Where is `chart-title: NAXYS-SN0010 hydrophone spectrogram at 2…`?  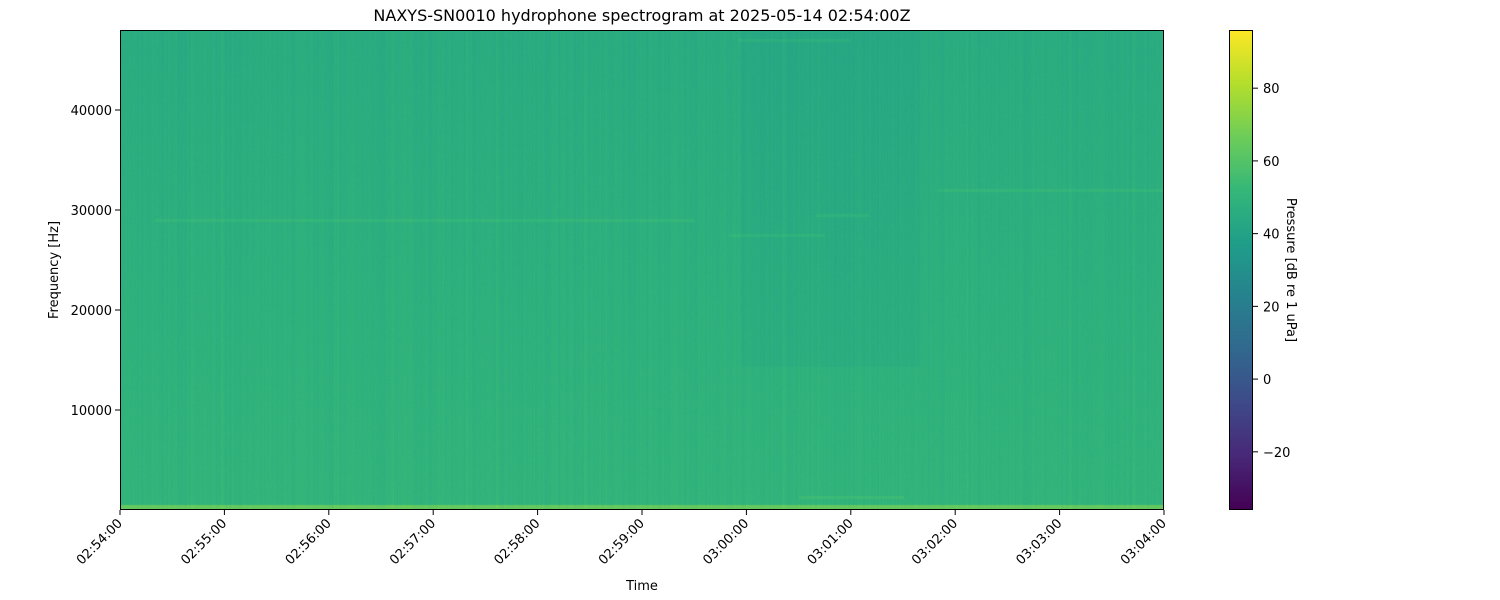
chart-title: NAXYS-SN0010 hydrophone spectrogram at 2… is located at coordinates (641, 15).